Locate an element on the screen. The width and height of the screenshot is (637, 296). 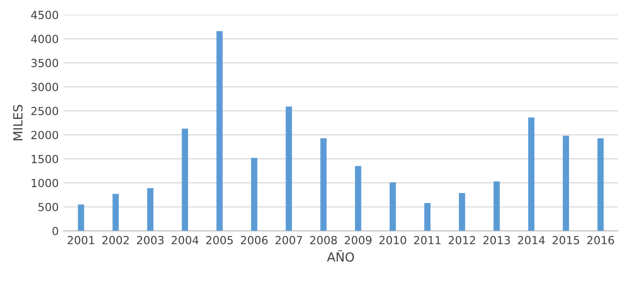
x-tick-label: 2014 is located at coordinates (531, 240).